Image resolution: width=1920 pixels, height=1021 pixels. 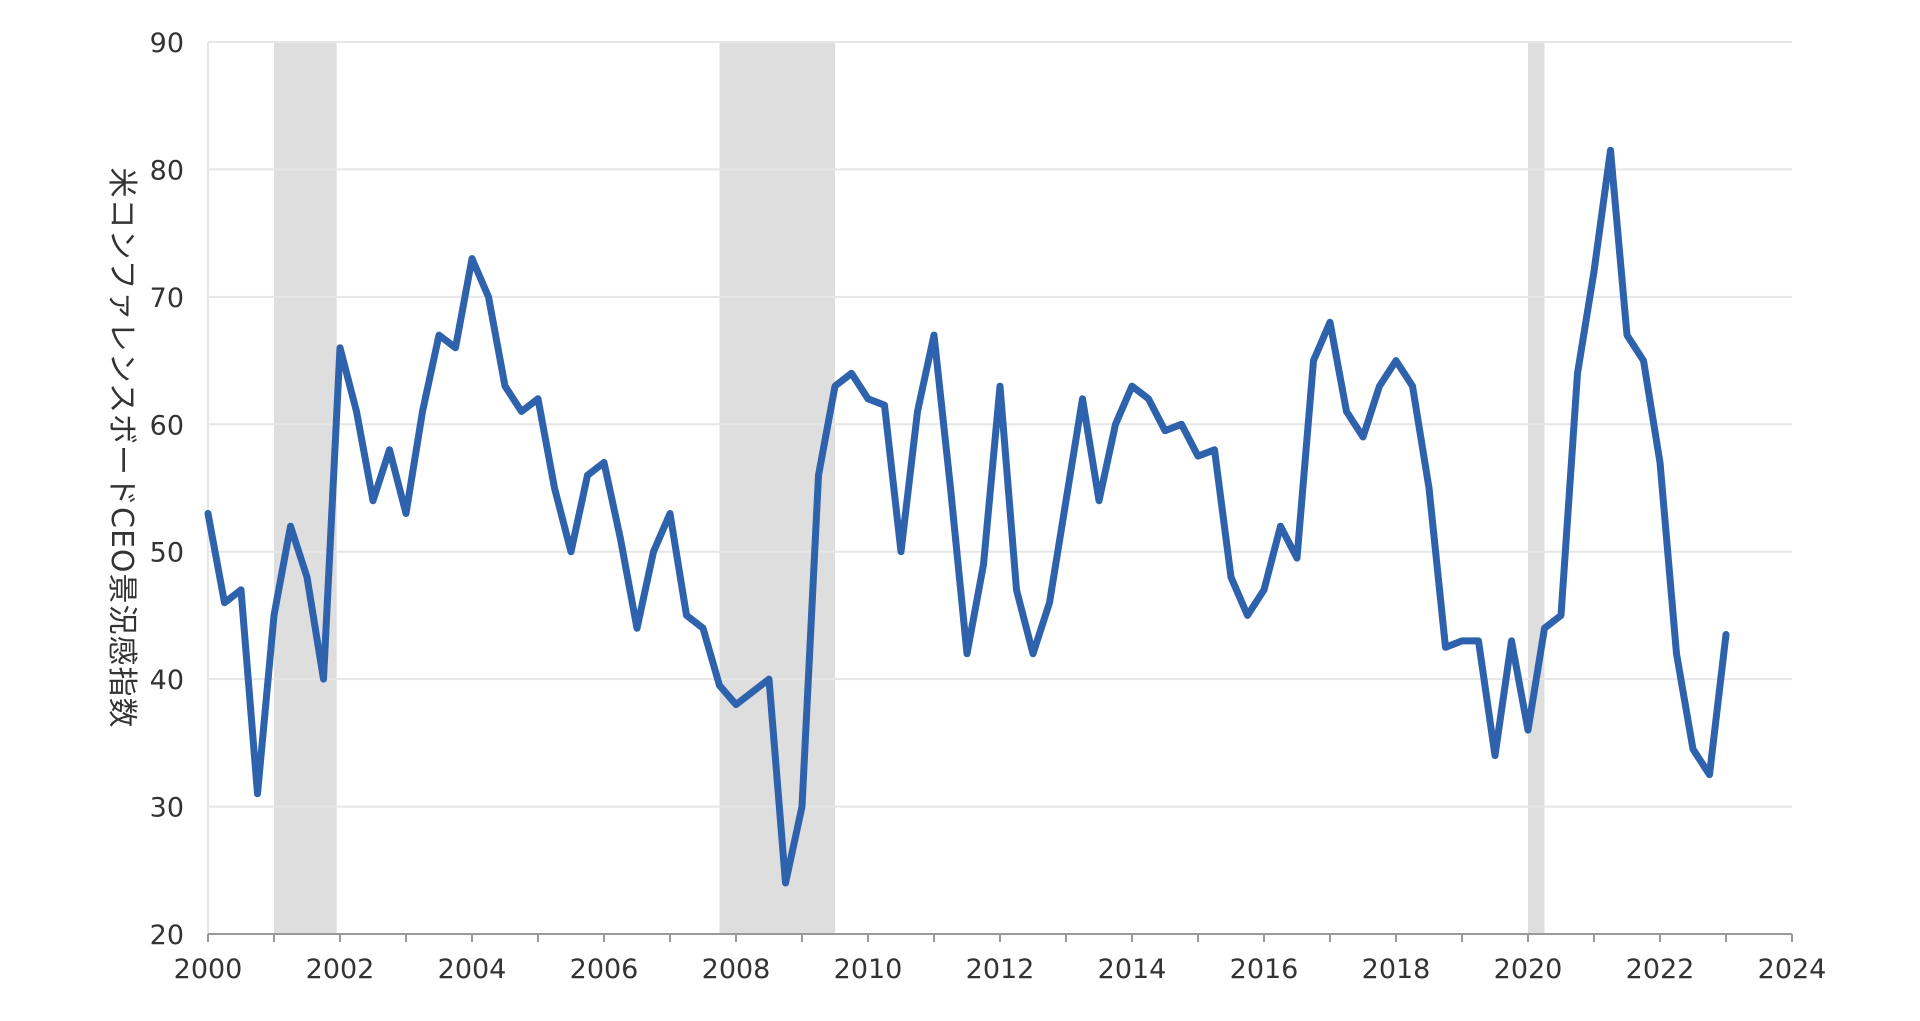 I want to click on x-tick-label-2012: 2012, so click(x=1000, y=969).